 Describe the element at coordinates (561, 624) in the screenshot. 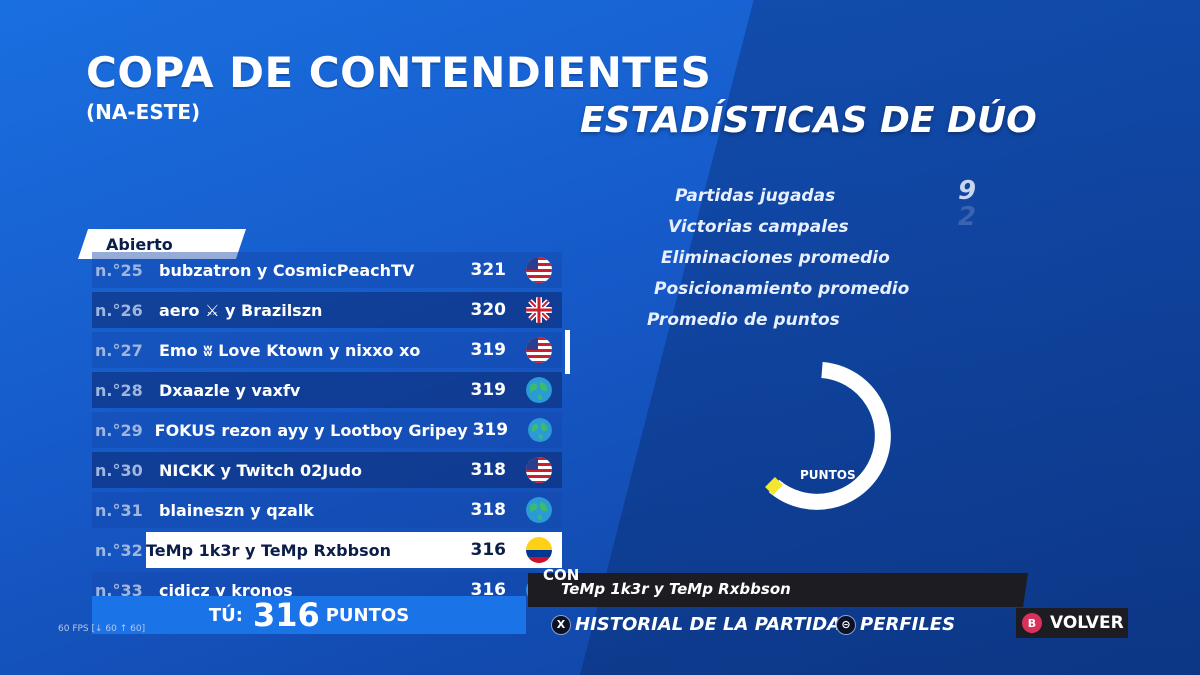

I see `x-button-icon: X` at that location.